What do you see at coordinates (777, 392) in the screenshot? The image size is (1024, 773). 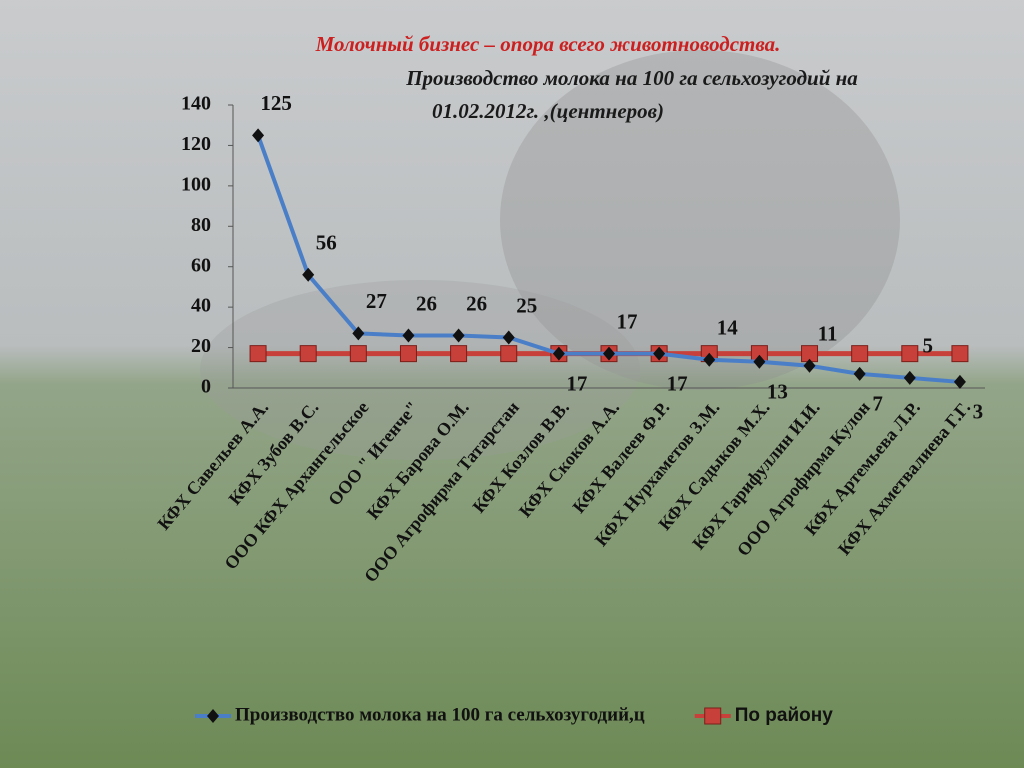 I see `data-label: 13` at bounding box center [777, 392].